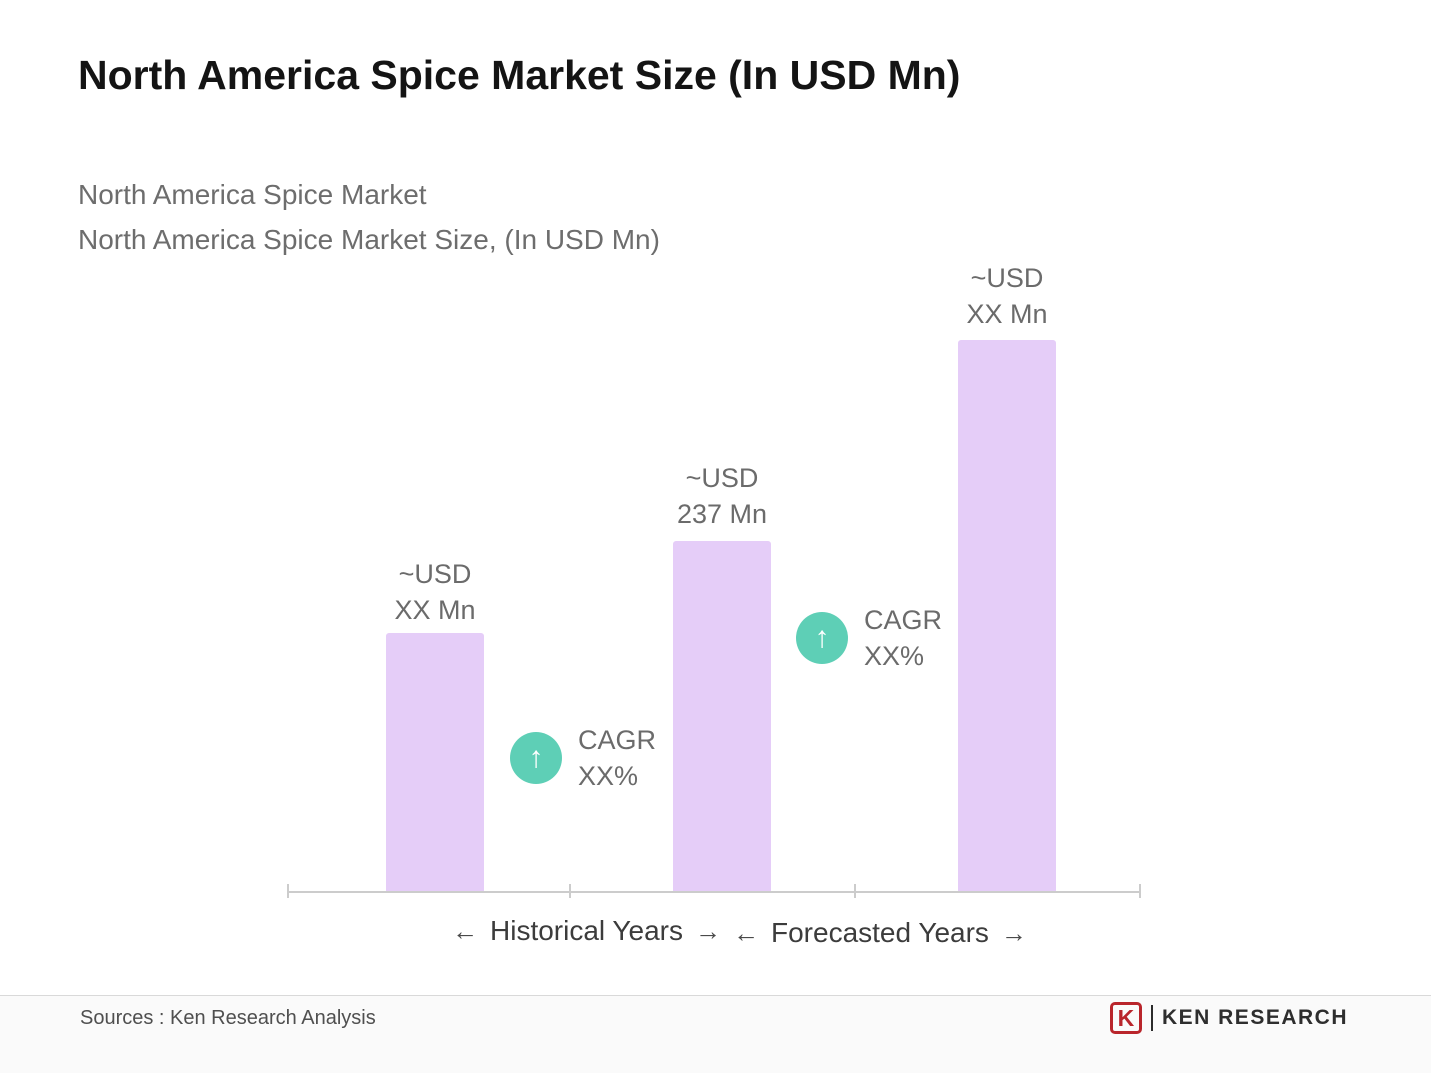 The height and width of the screenshot is (1073, 1431). What do you see at coordinates (713, 892) in the screenshot?
I see `x-axis-line` at bounding box center [713, 892].